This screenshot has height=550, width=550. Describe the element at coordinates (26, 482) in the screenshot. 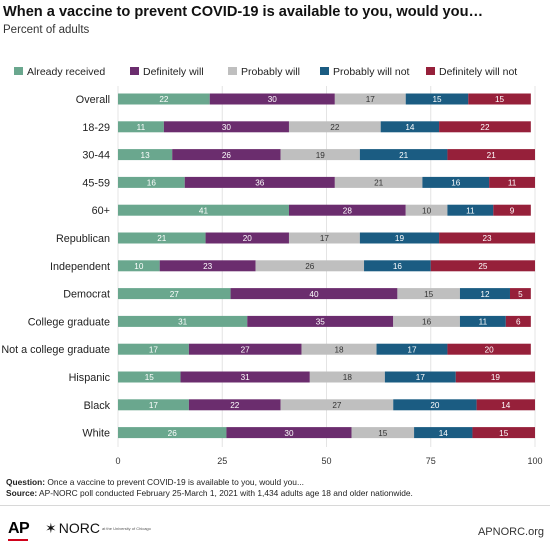

I see `question-label: Question:` at that location.